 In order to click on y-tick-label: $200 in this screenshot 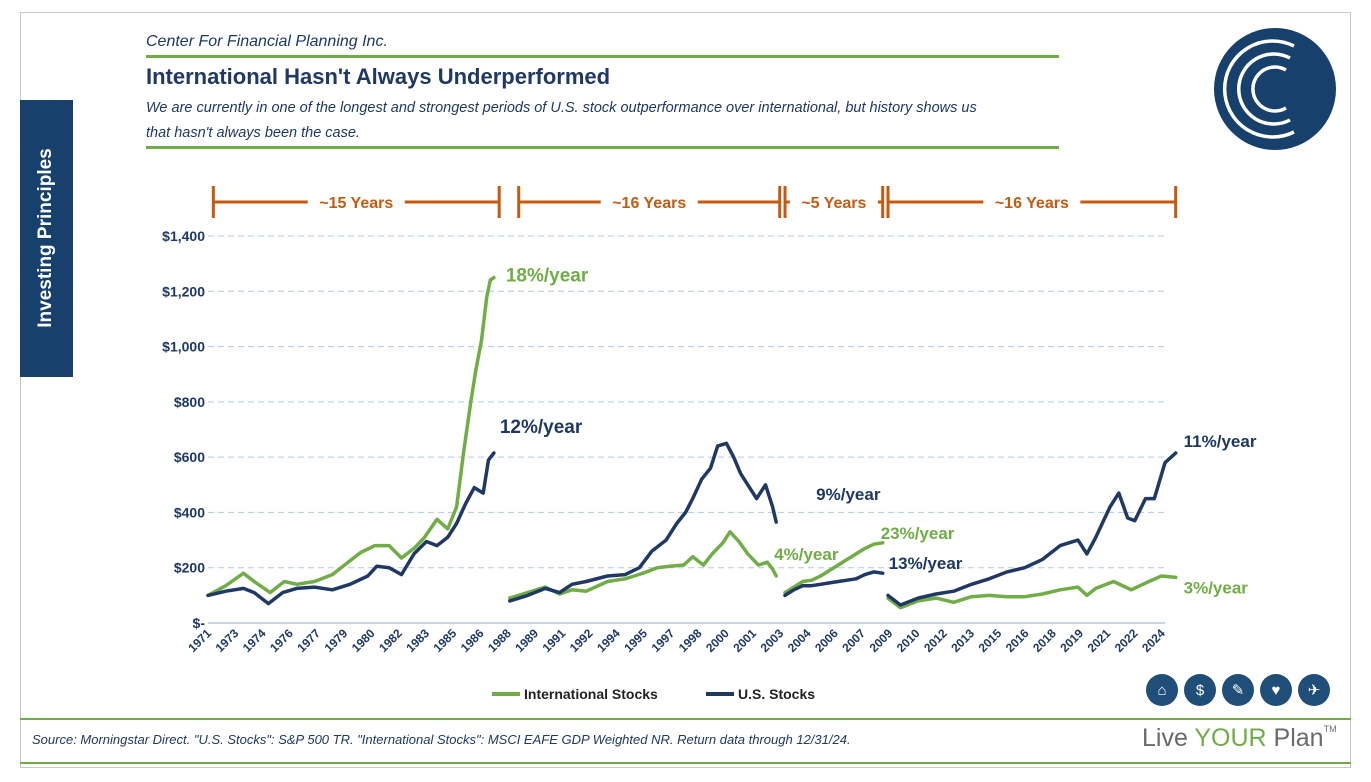, I will do `click(189, 568)`.